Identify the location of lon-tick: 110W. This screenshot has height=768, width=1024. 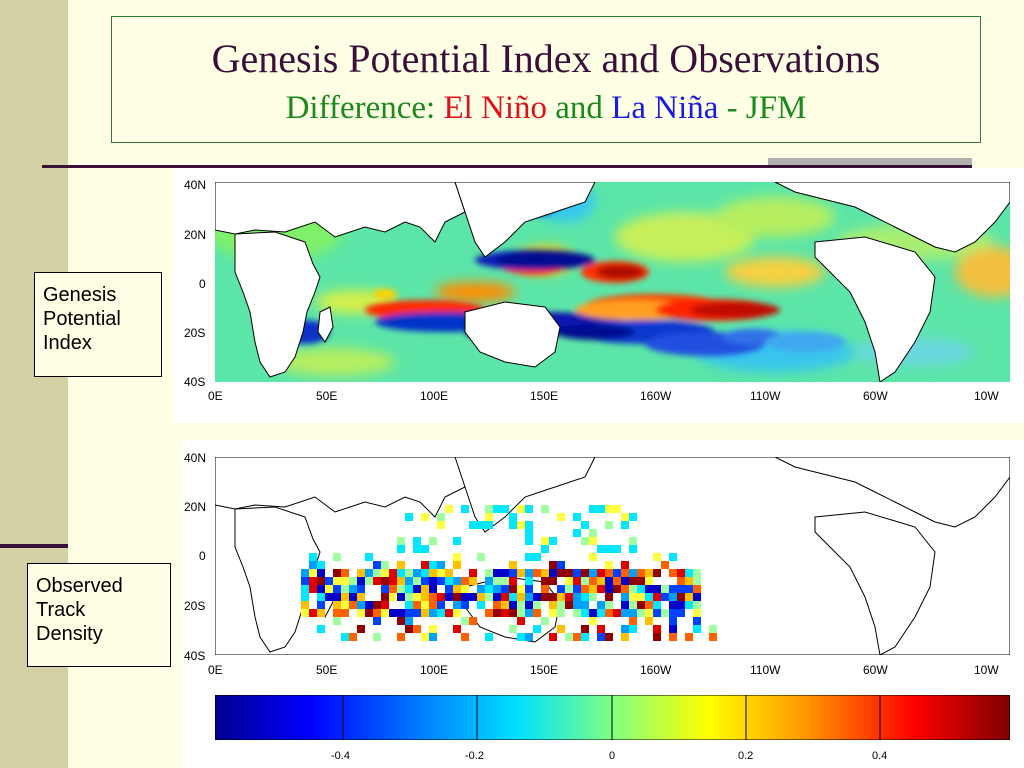
(765, 670).